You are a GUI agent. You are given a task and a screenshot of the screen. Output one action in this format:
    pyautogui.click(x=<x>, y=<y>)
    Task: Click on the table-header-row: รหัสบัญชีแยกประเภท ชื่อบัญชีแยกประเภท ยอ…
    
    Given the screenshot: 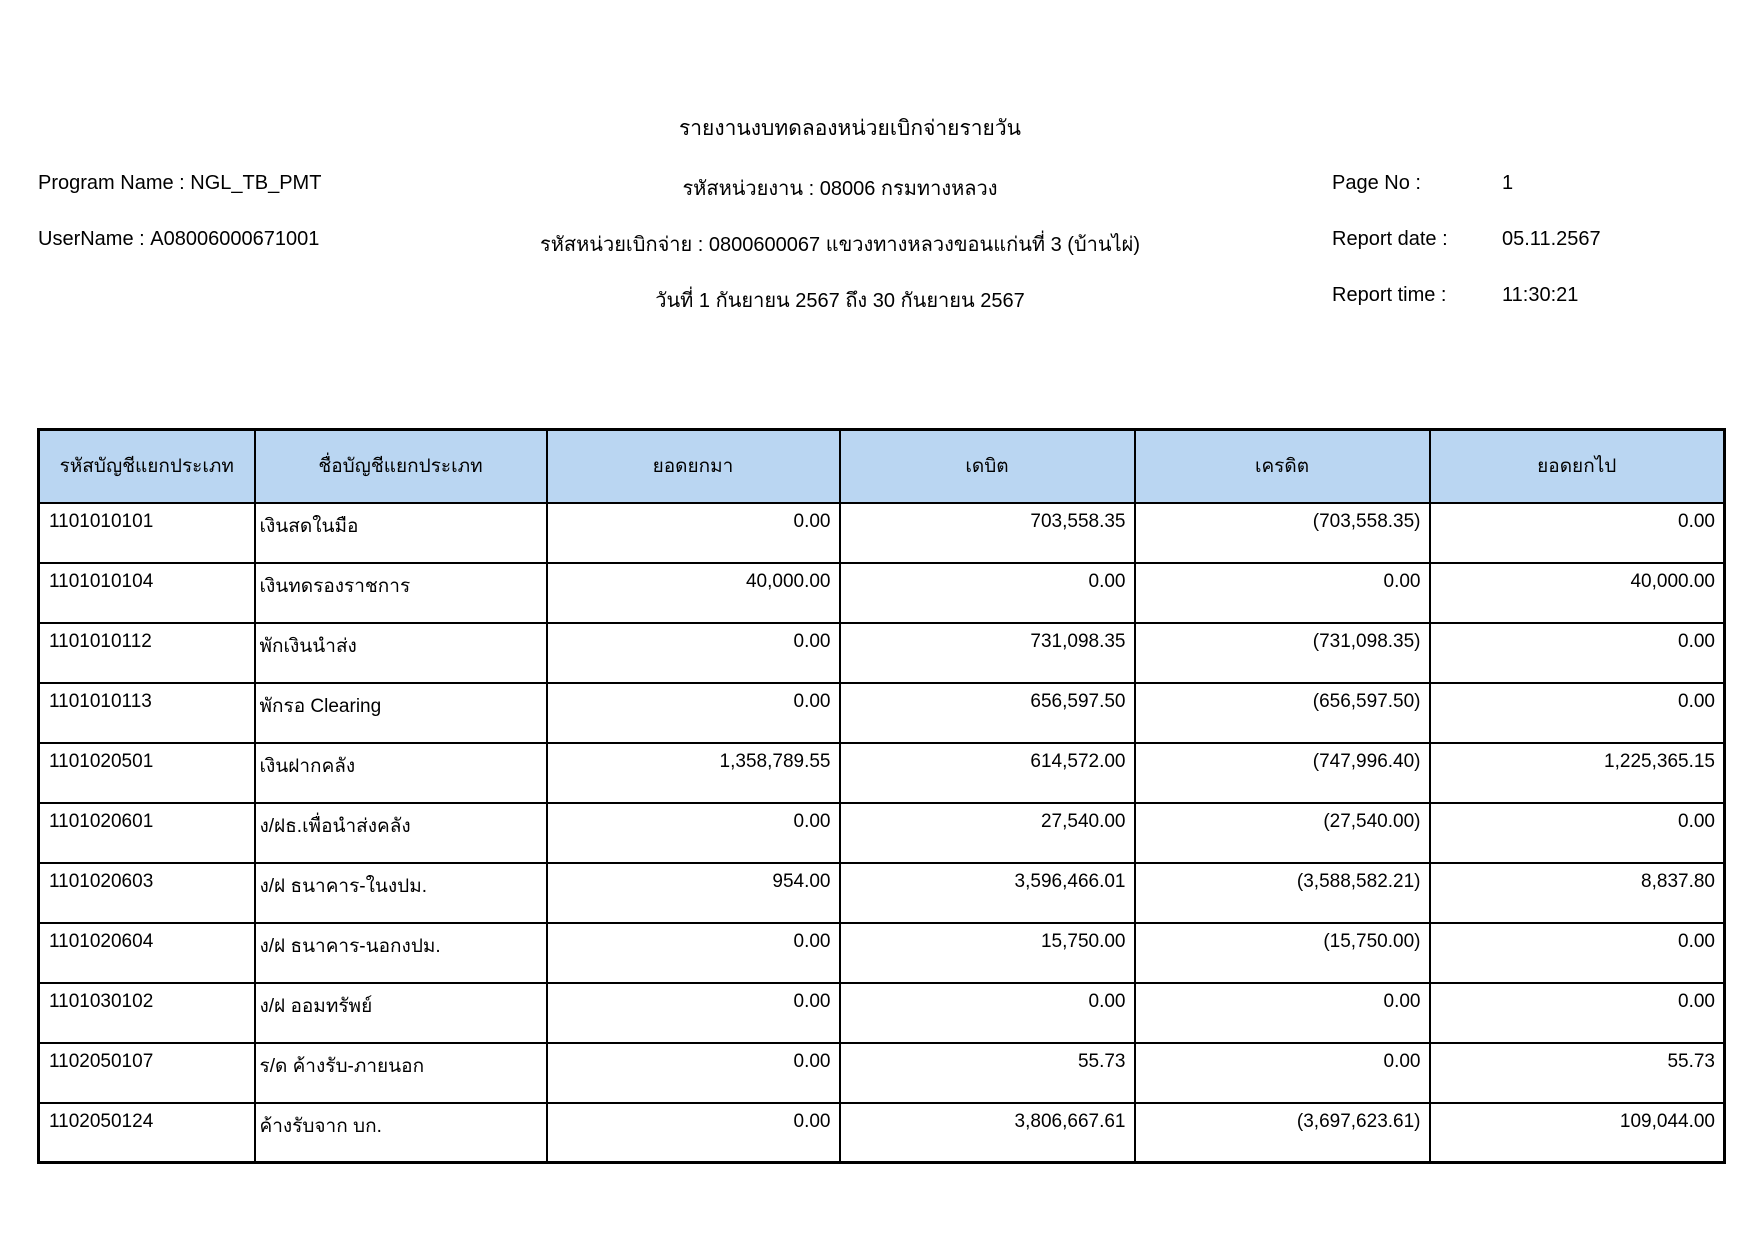 What is the action you would take?
    pyautogui.click(x=881, y=466)
    